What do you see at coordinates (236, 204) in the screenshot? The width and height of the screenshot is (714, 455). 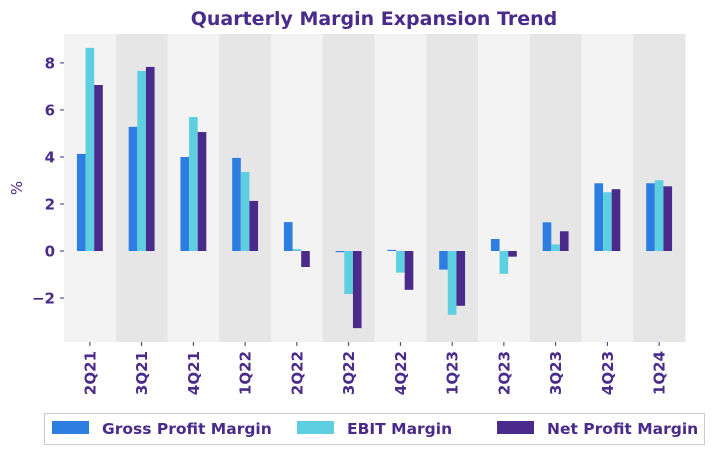 I see `bar-gross-profit-margin-1Q22` at bounding box center [236, 204].